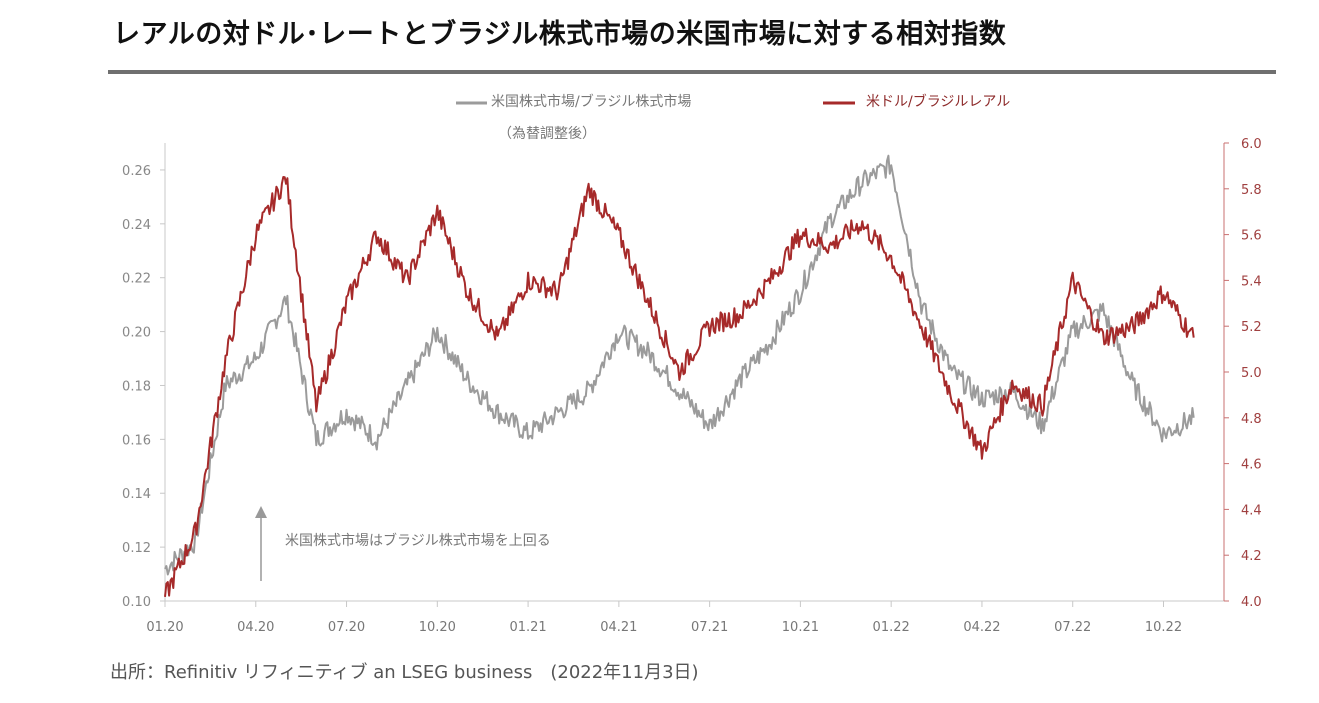 This screenshot has width=1319, height=703. I want to click on right-tick-label: 4.2, so click(1251, 556).